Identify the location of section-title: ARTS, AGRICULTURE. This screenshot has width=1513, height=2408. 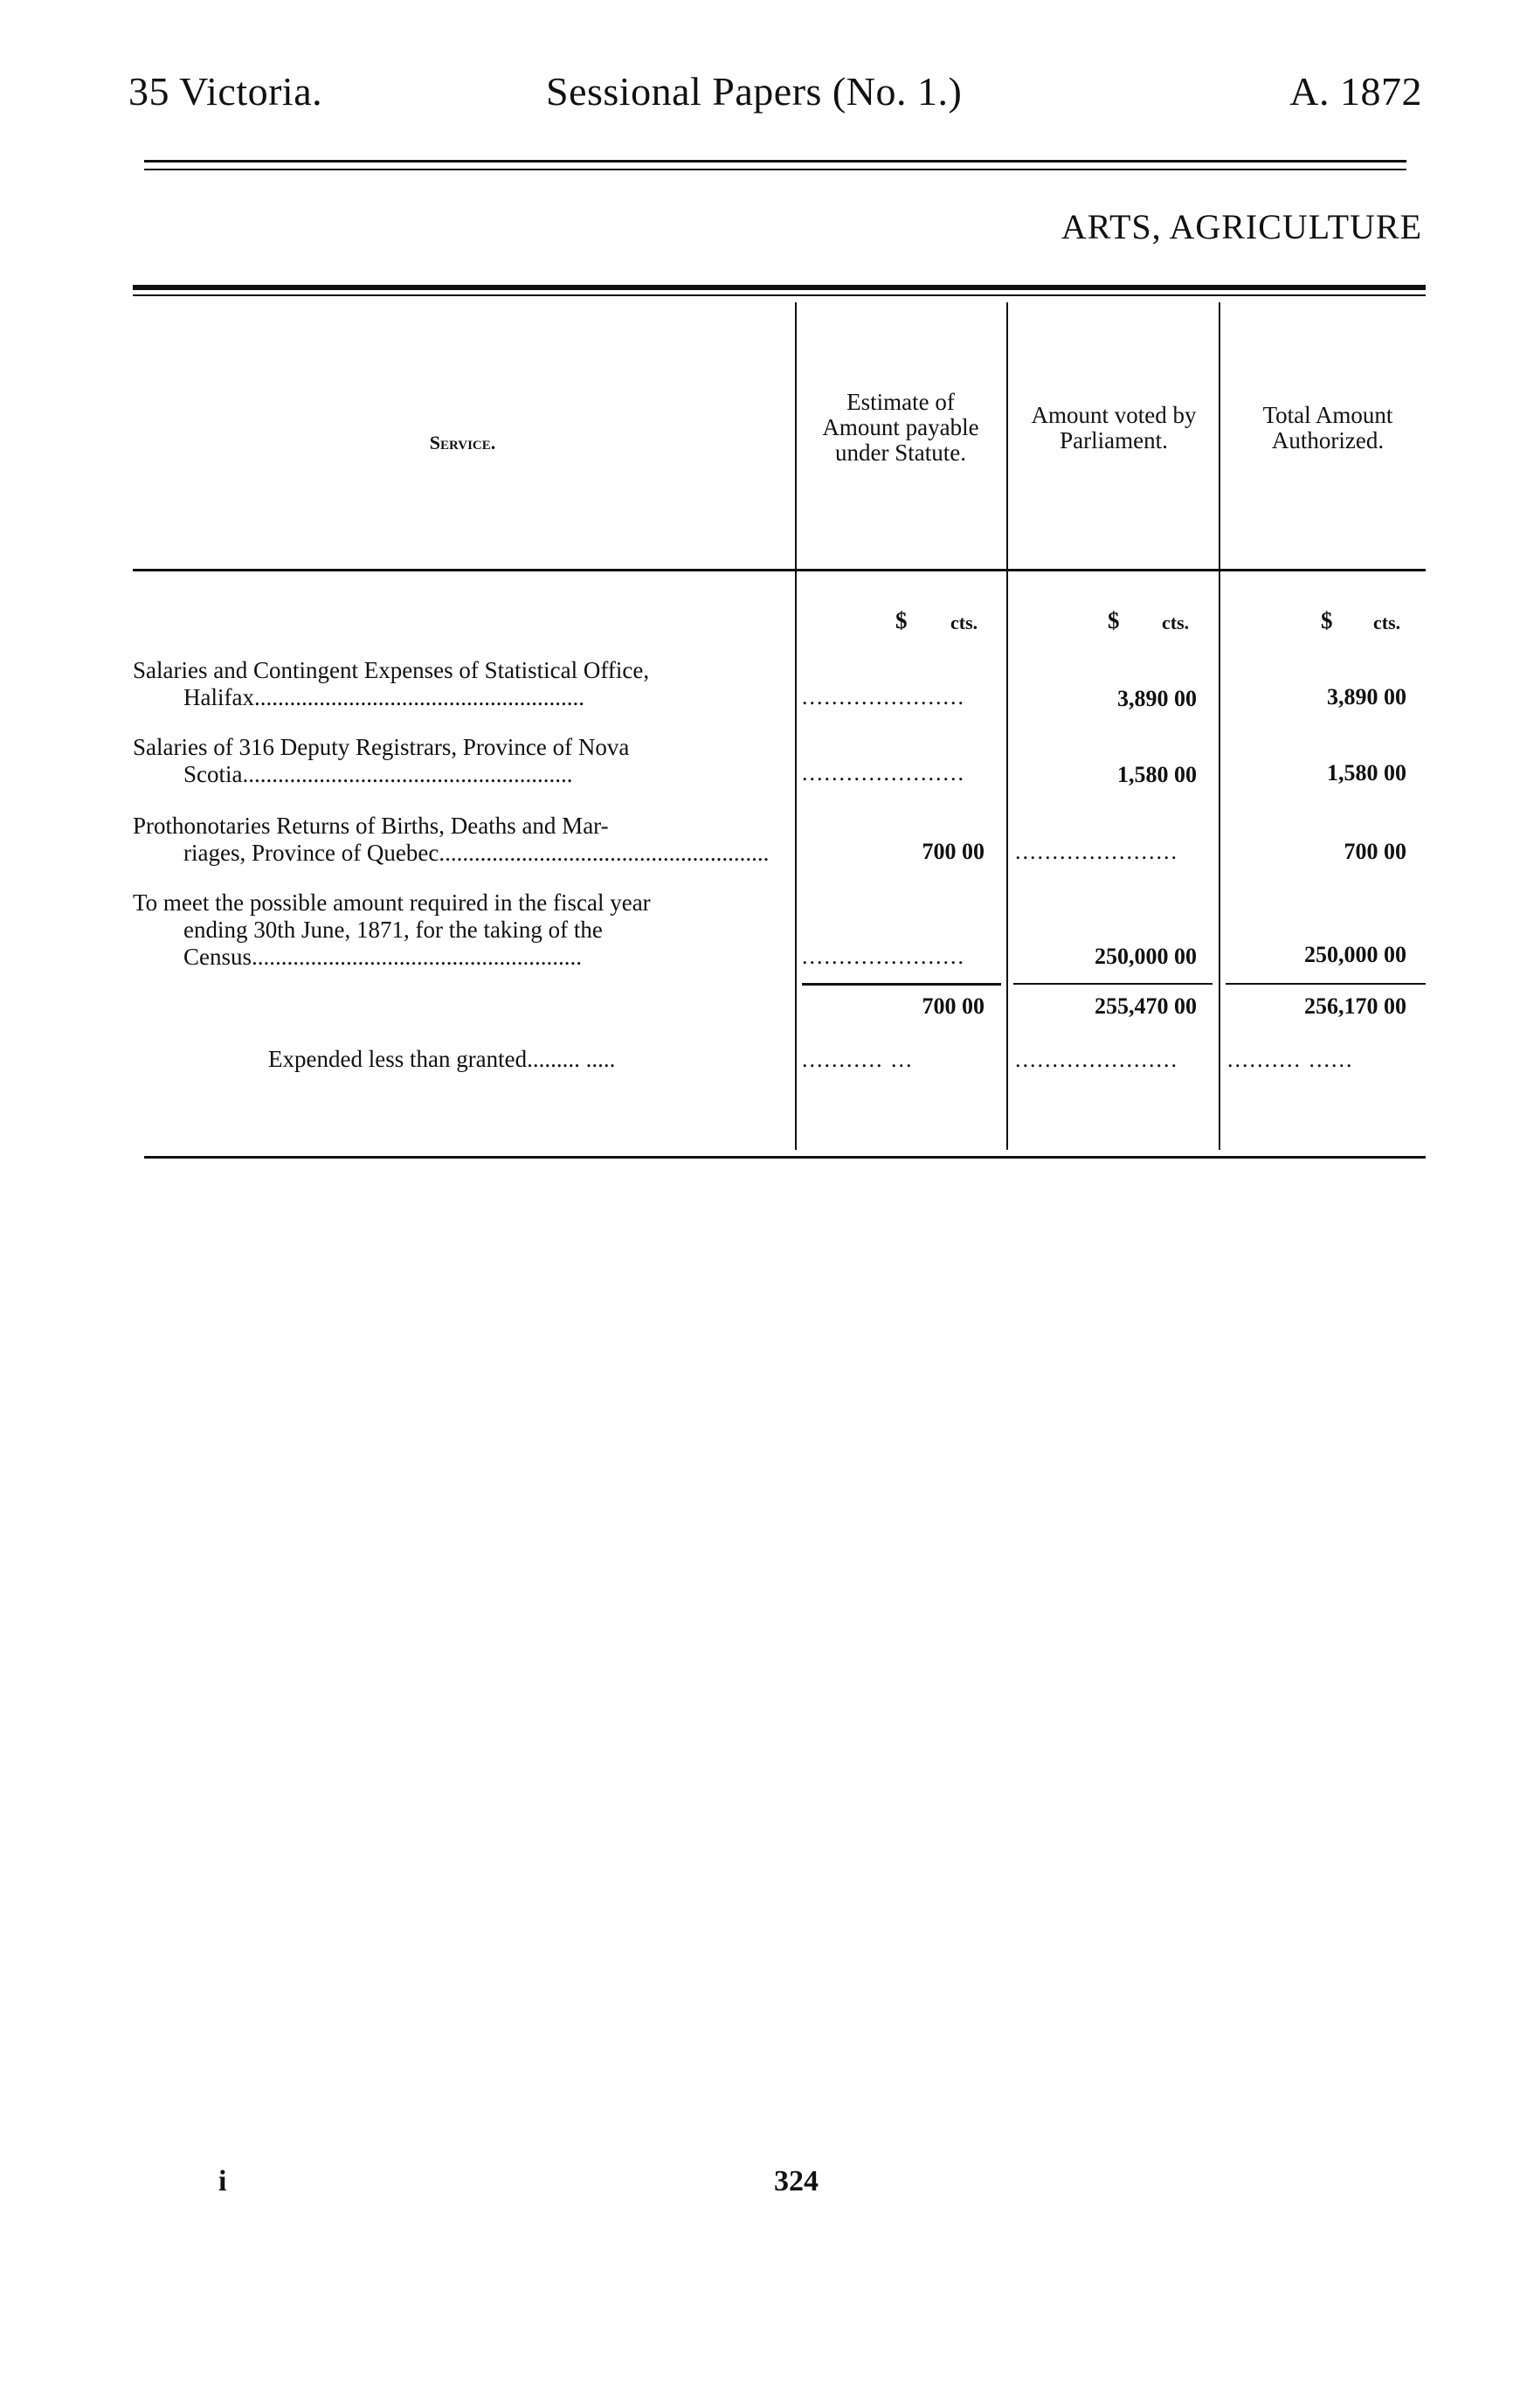
(1241, 226).